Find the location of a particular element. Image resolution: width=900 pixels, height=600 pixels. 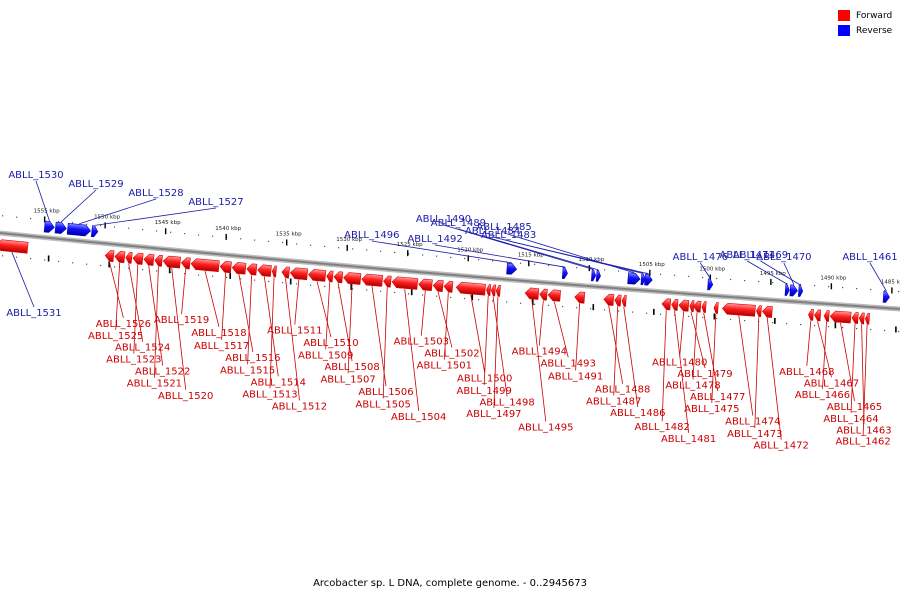

gene-label: ABLL_1488 is located at coordinates (622, 390).